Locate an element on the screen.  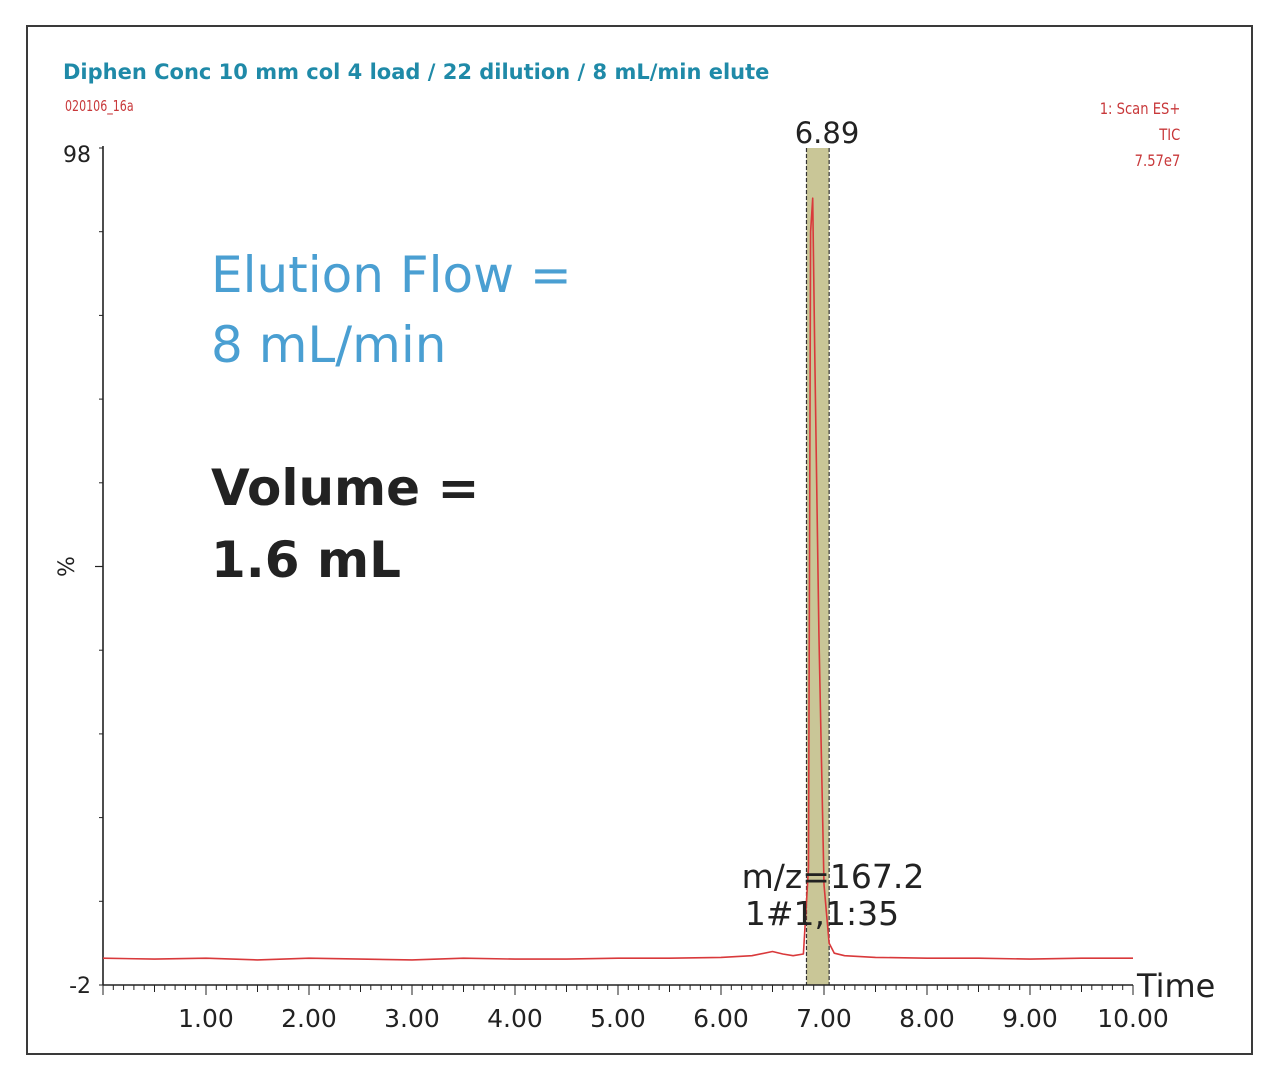
chart-subtitle: 020106_16a is located at coordinates (99, 106).